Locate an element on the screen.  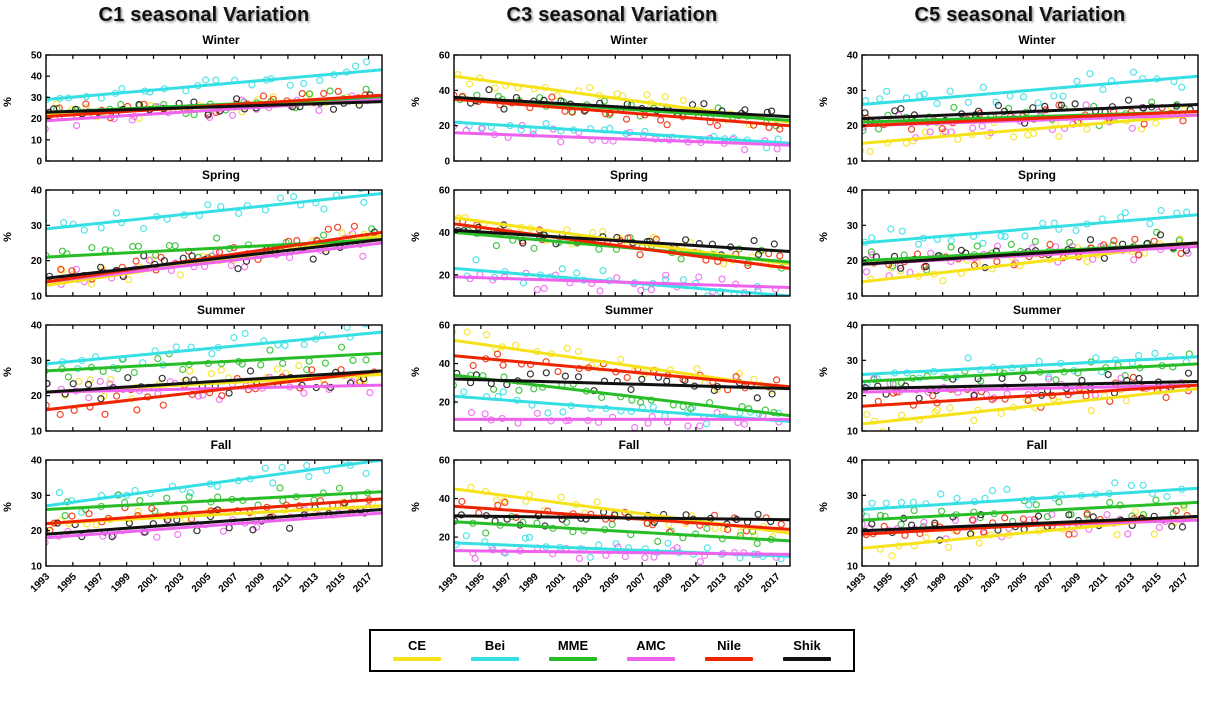
legend-item-shik: Shik is located at coordinates (807, 649).